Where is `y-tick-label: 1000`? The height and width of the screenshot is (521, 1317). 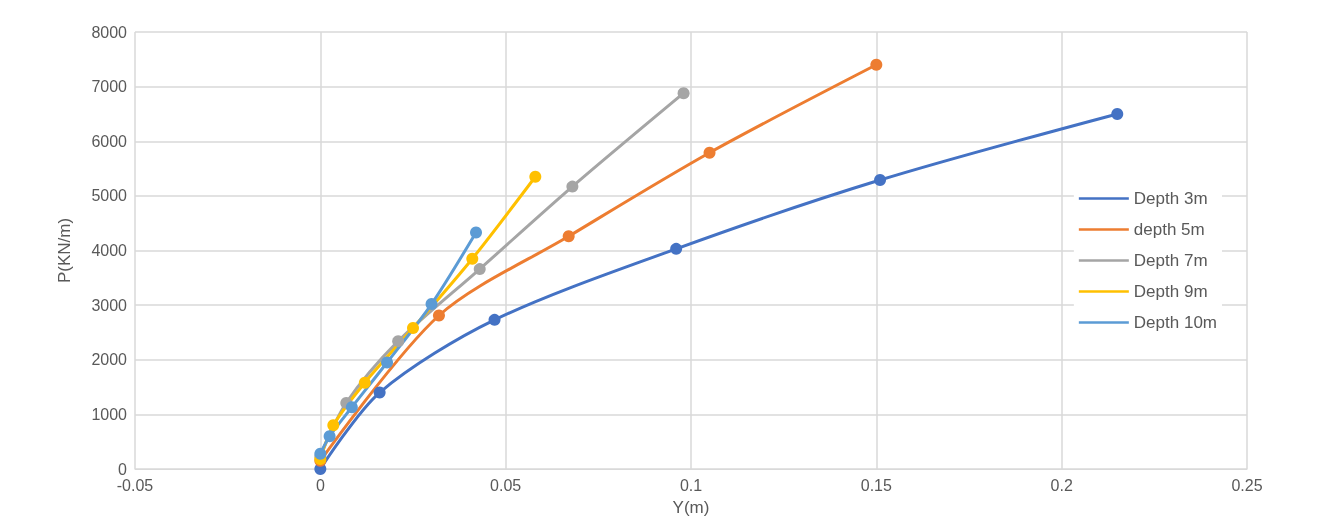 y-tick-label: 1000 is located at coordinates (109, 414).